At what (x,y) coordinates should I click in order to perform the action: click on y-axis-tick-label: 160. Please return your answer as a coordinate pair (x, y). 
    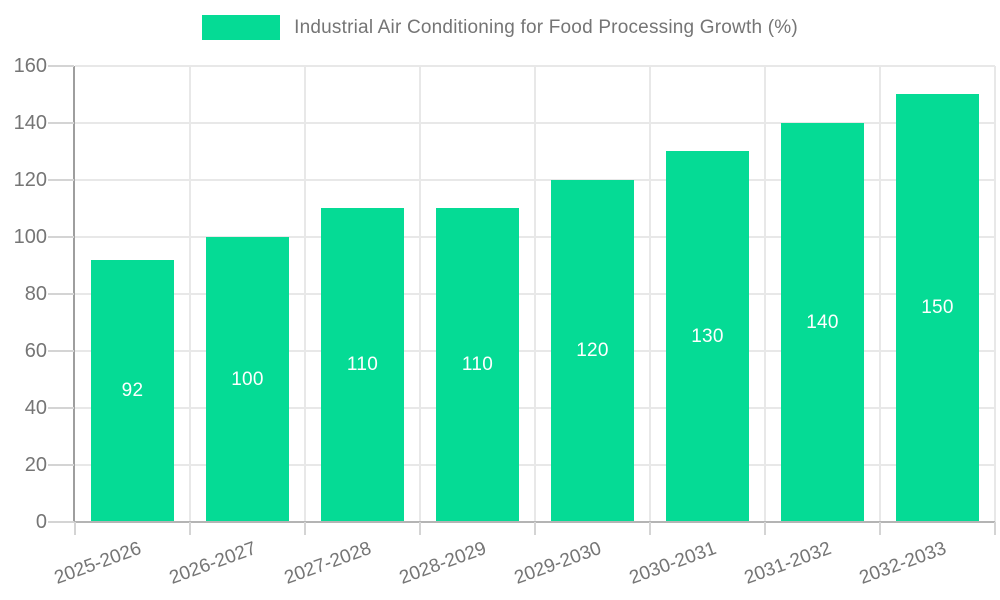
    Looking at the image, I should click on (30, 66).